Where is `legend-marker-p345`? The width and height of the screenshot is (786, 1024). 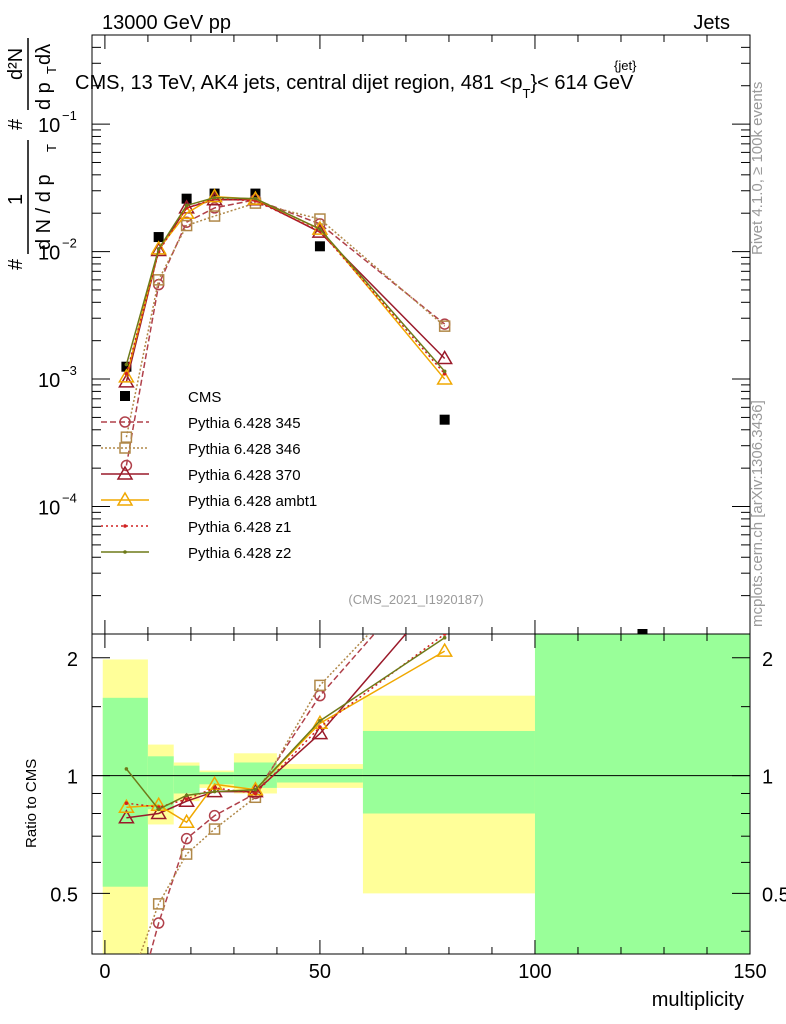 legend-marker-p345 is located at coordinates (125, 422).